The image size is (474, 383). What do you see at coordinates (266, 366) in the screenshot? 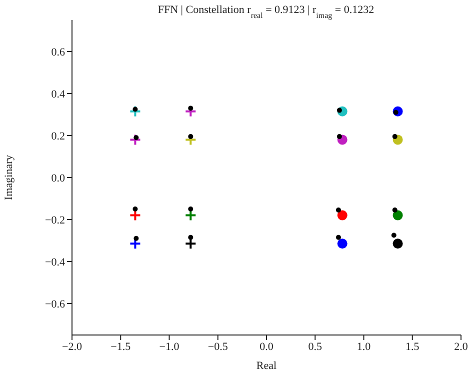
I see `x-axis-title: Real` at bounding box center [266, 366].